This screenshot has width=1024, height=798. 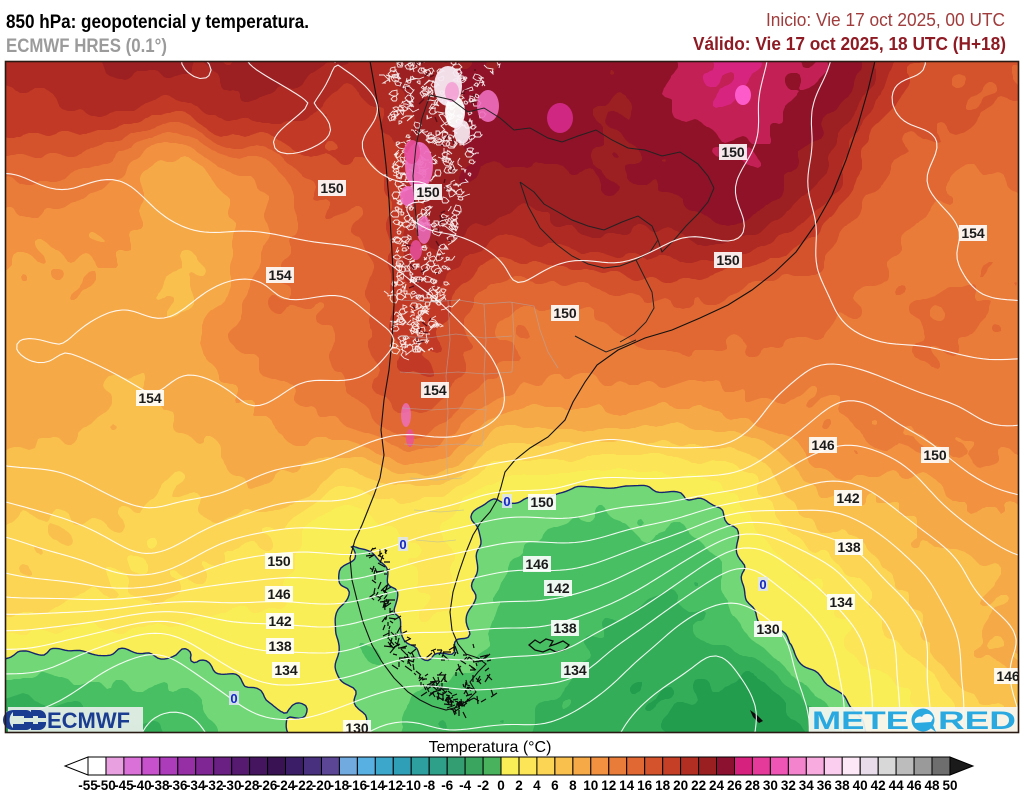 I want to click on svg-text: -14, so click(x=376, y=785).